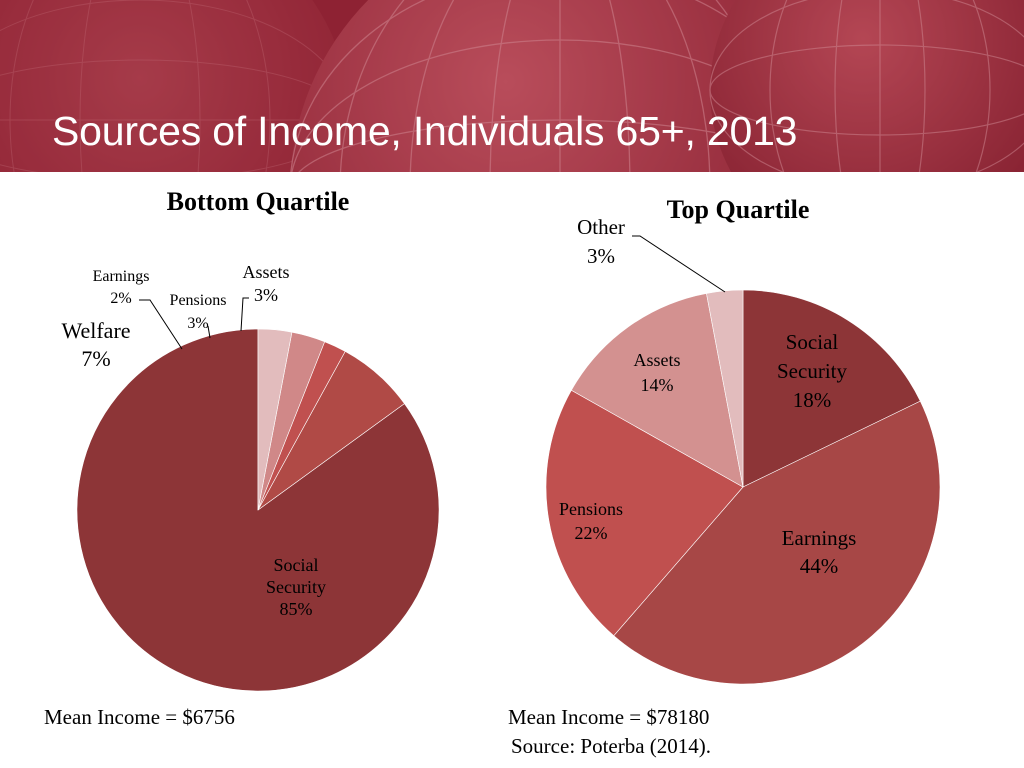  I want to click on pensions-pct: 22%, so click(591, 533).